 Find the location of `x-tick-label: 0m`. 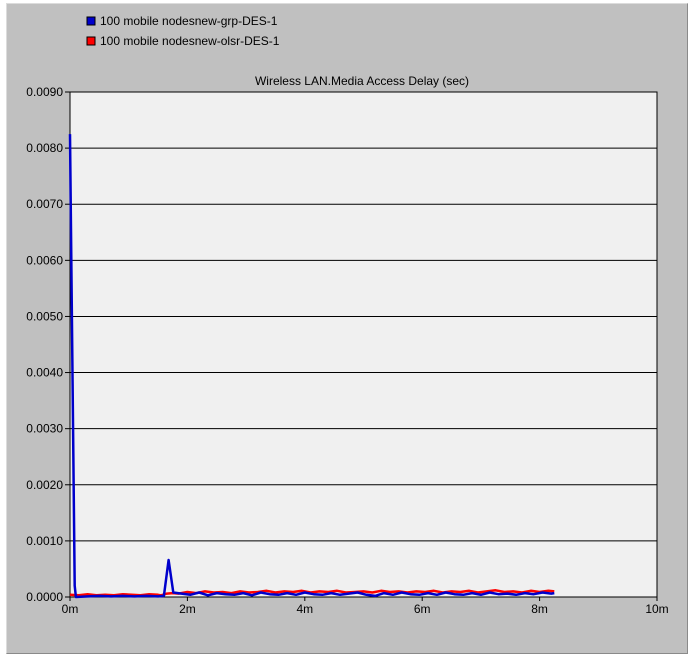

x-tick-label: 0m is located at coordinates (70, 609).